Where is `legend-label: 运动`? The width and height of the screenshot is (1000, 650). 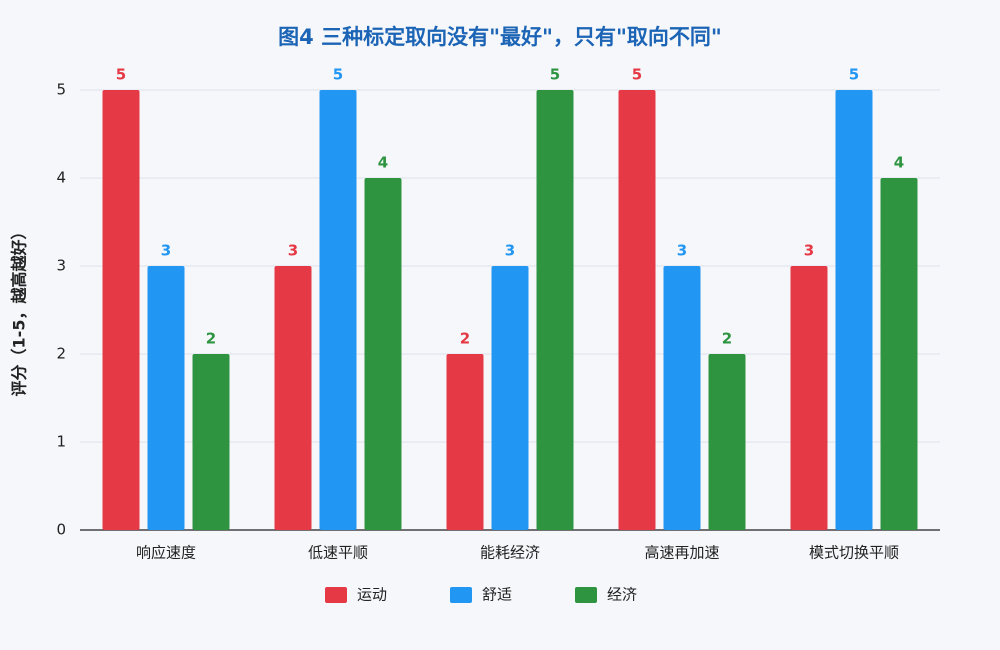
legend-label: 运动 is located at coordinates (372, 595).